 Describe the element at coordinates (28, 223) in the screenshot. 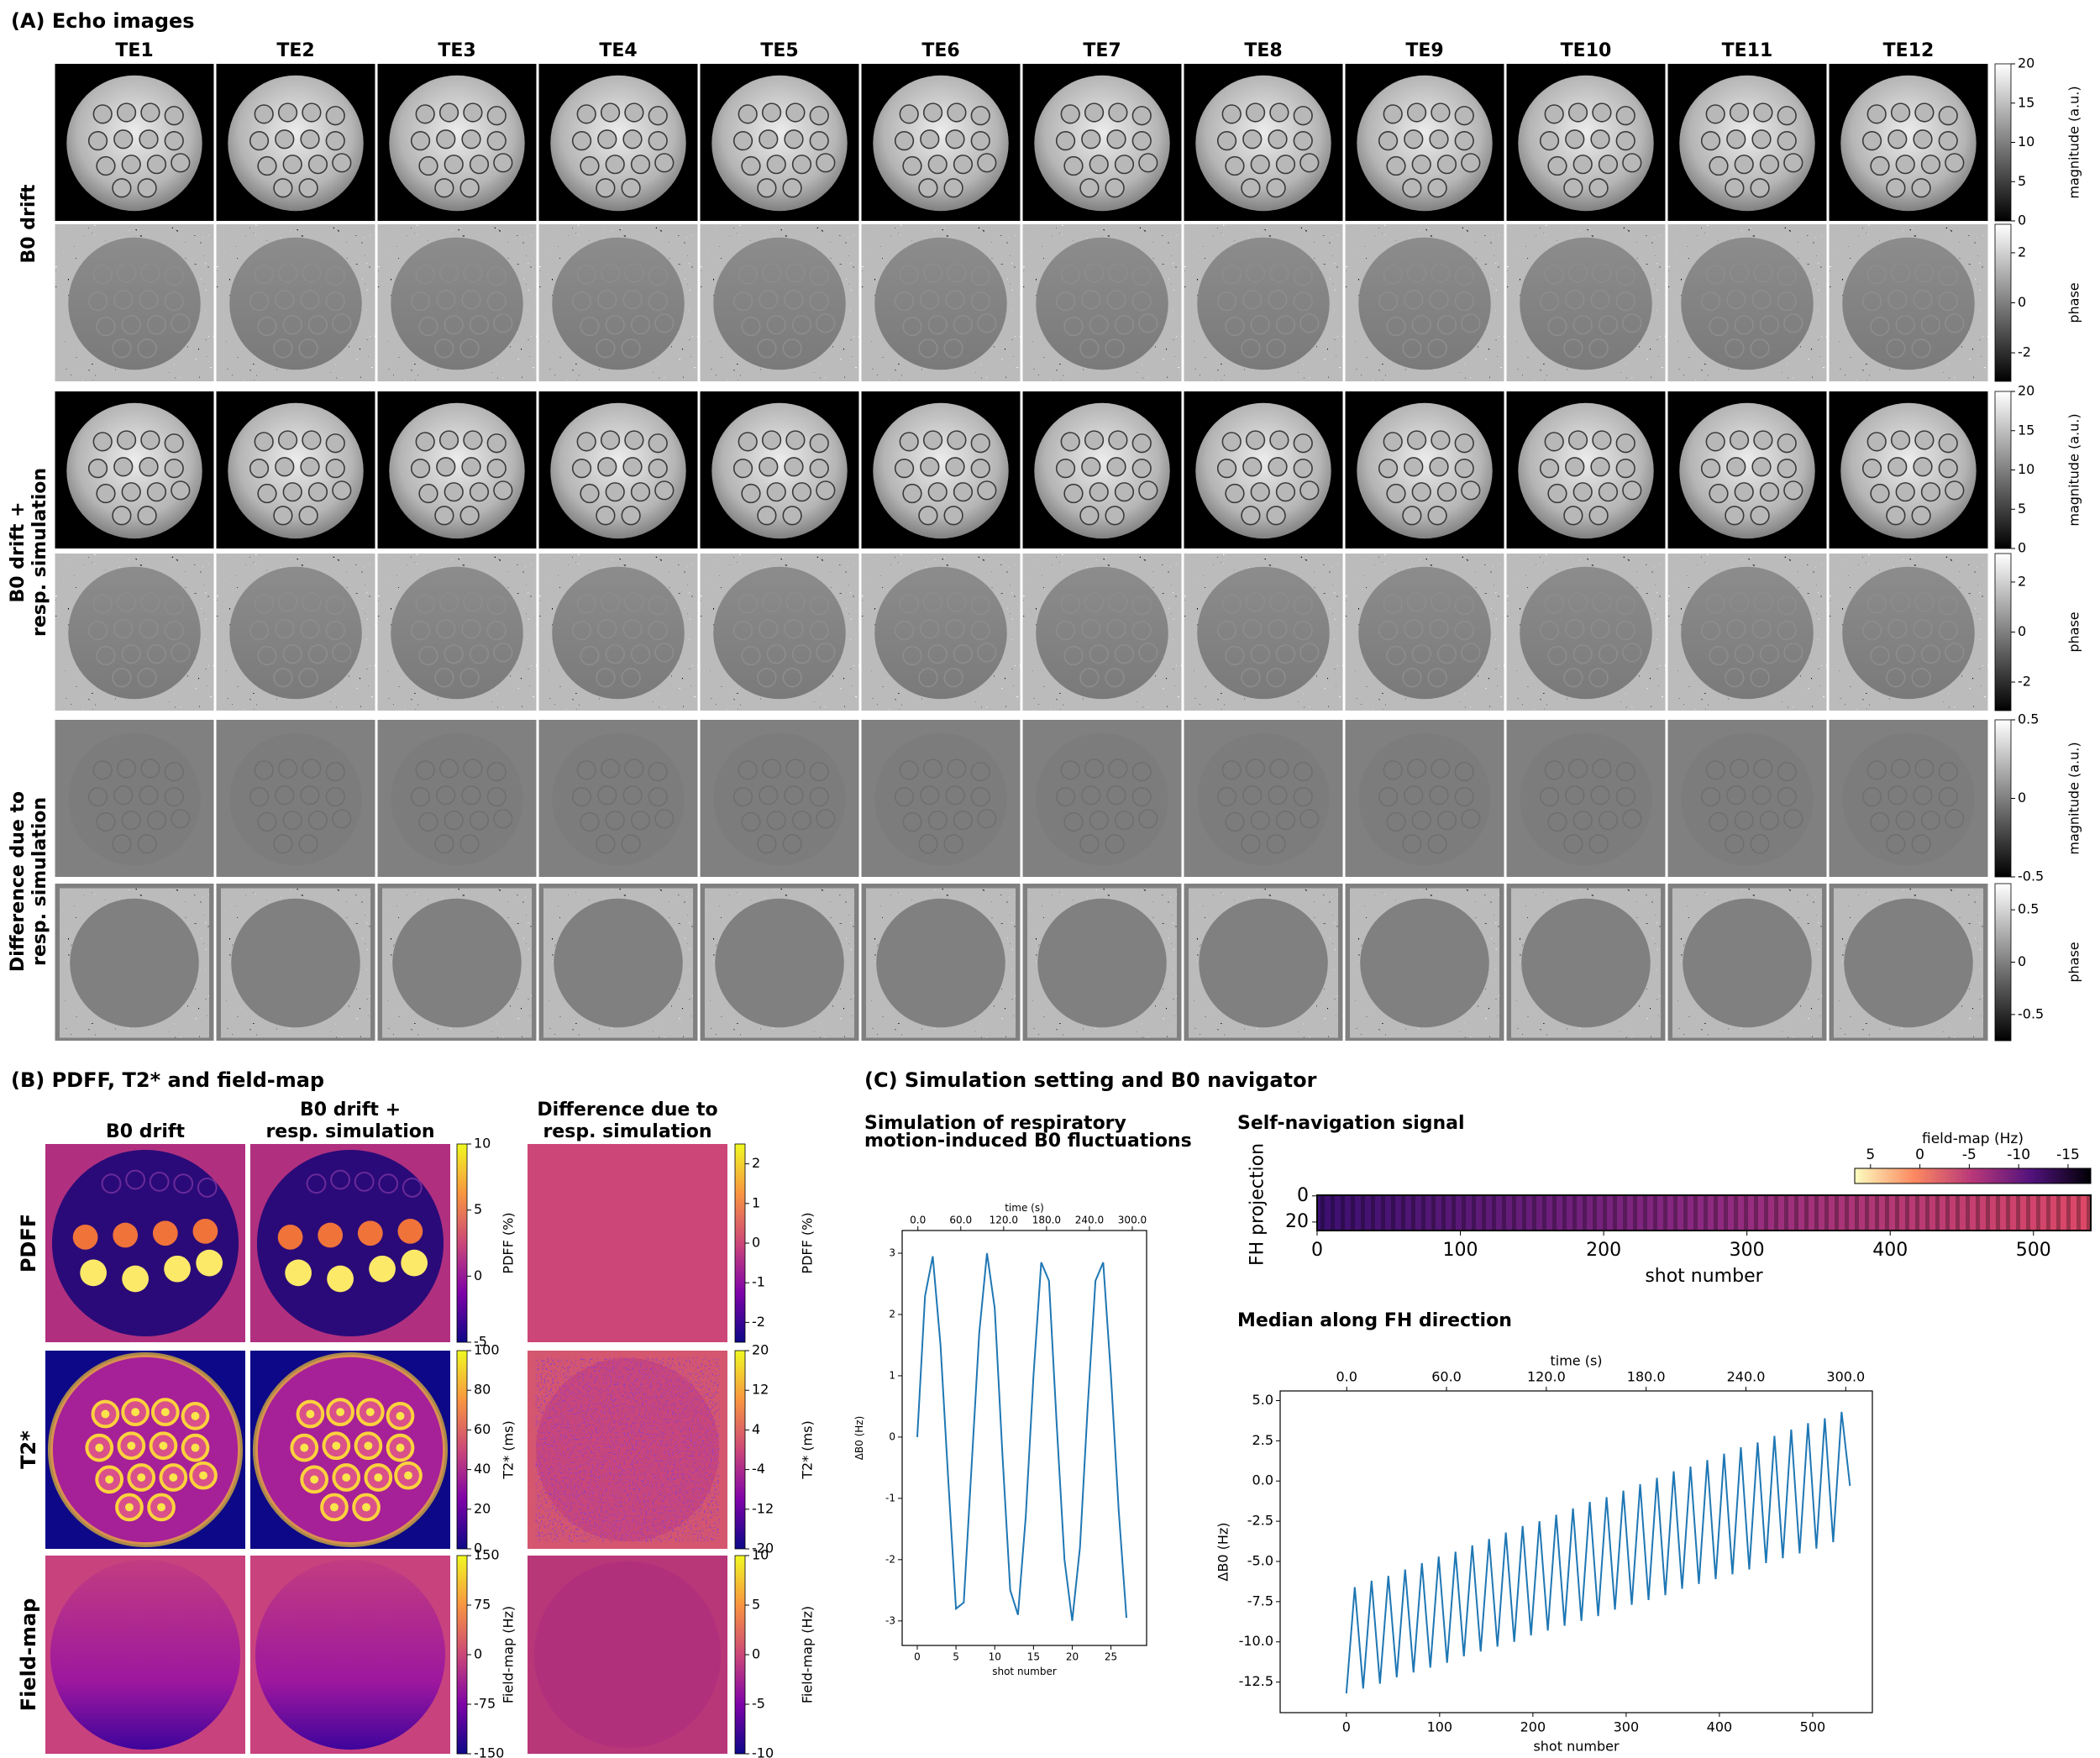

I see `row-label: B0 drift` at that location.